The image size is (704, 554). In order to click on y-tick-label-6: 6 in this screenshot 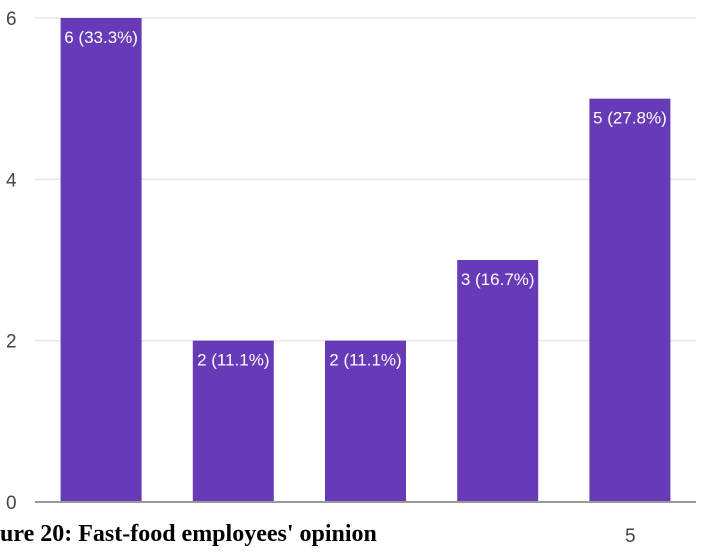, I will do `click(11, 19)`.